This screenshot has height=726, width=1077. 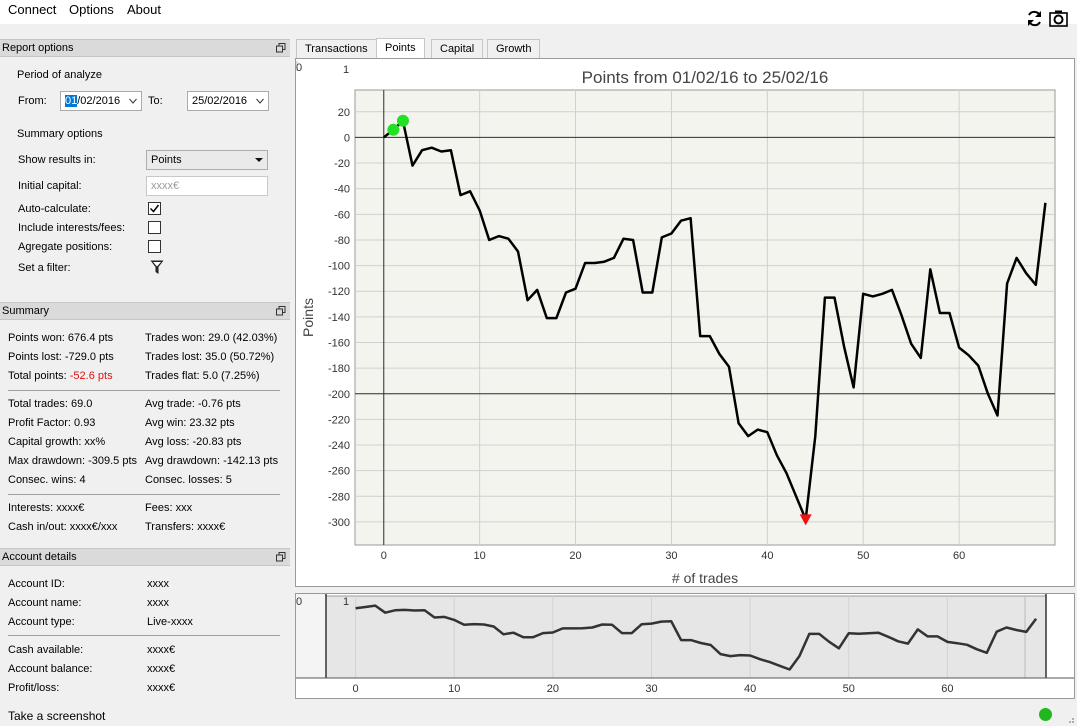 I want to click on points-lost: Points lost: -729.0 pts, so click(x=61, y=357).